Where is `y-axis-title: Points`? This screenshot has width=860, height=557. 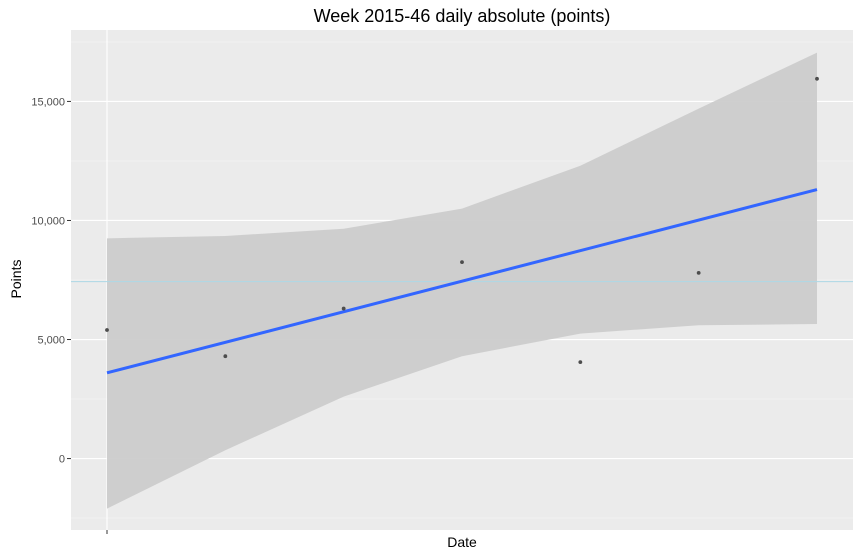
y-axis-title: Points is located at coordinates (16, 279).